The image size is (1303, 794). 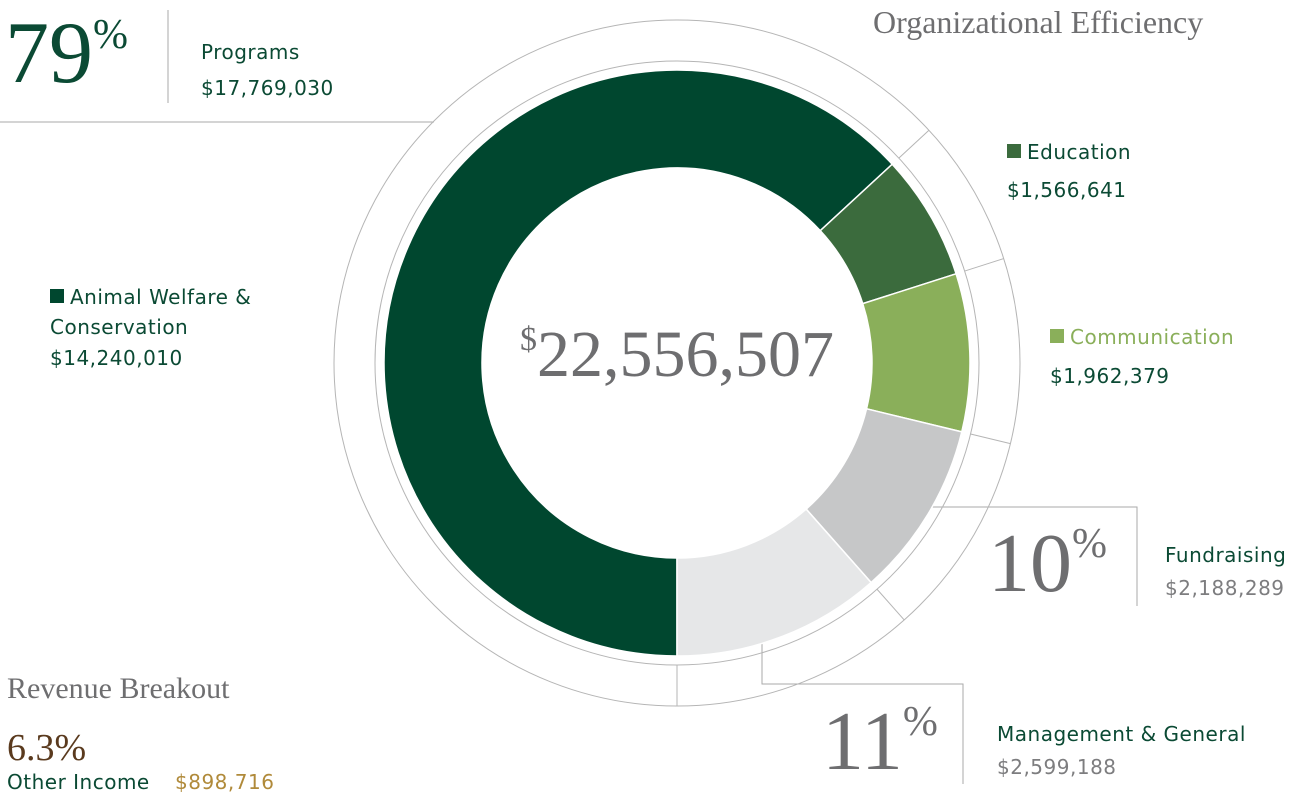 I want to click on revenue-name: Other Income, so click(x=78, y=782).